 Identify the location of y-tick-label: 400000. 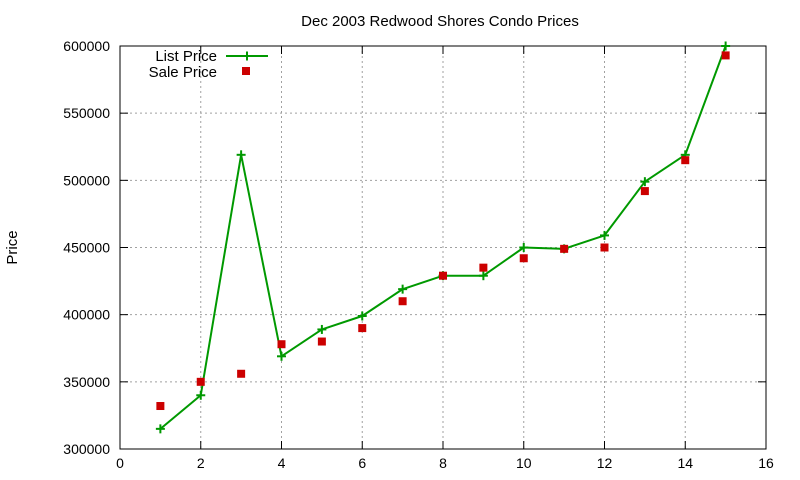
(86, 315).